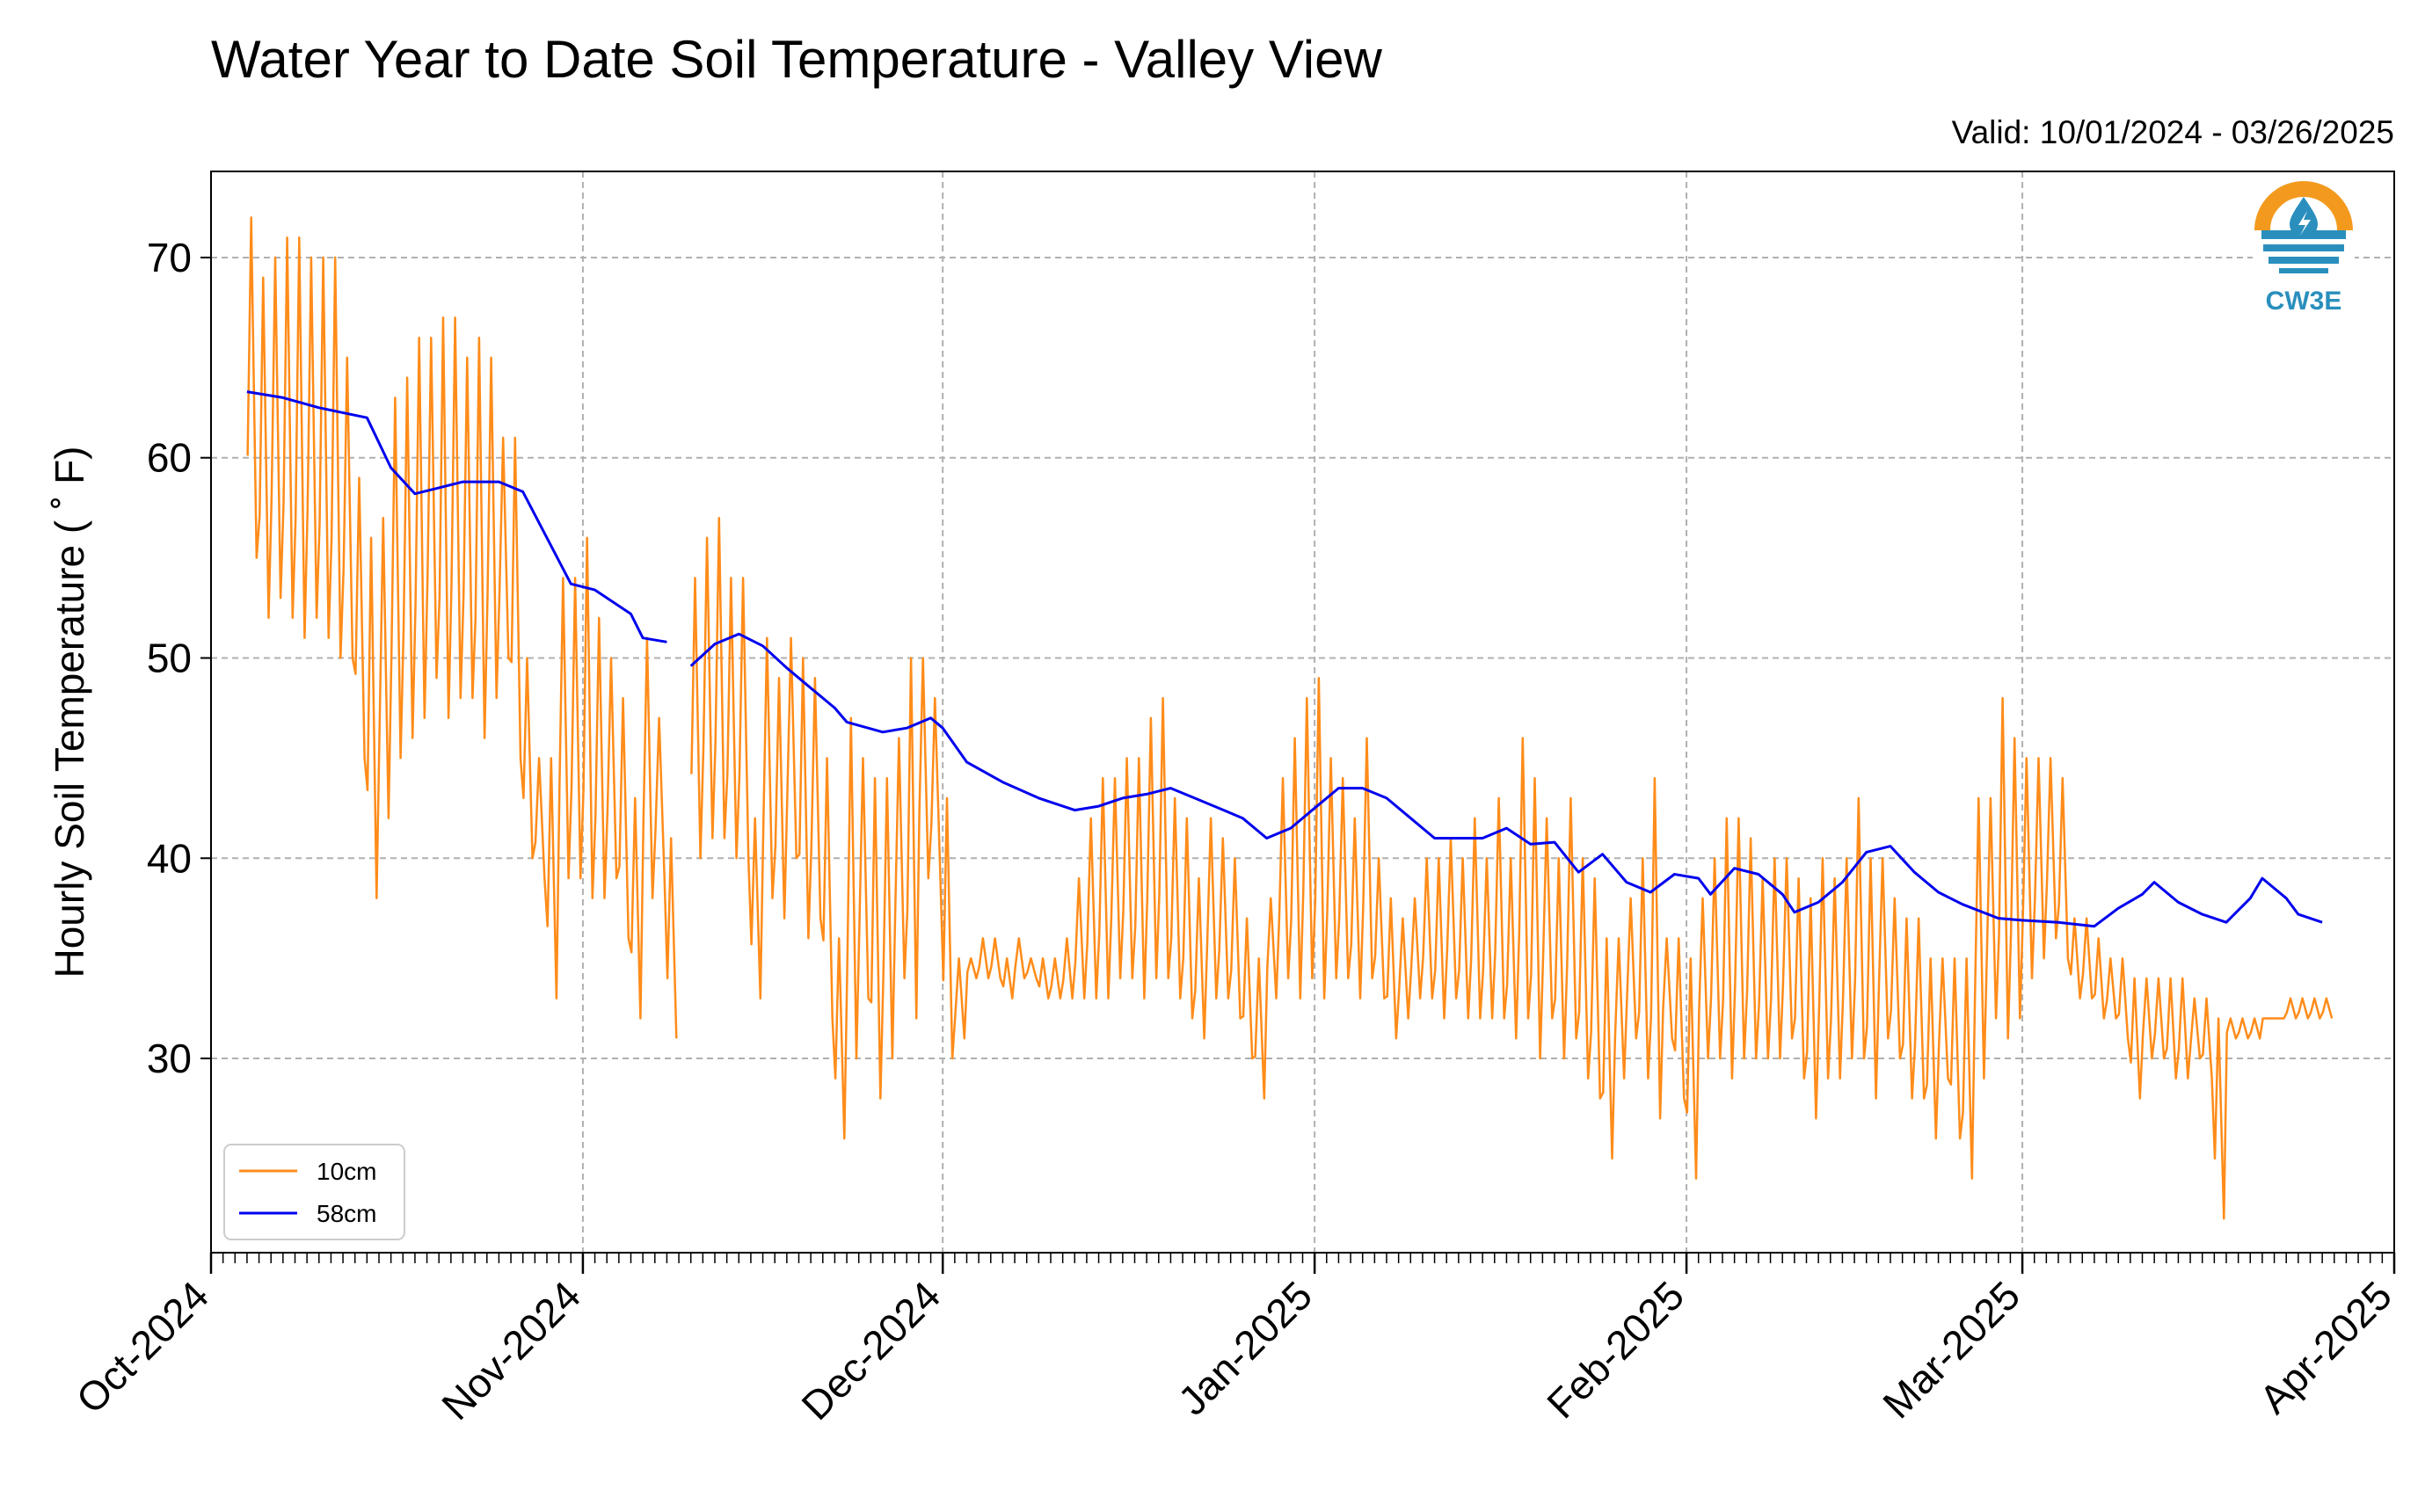 The height and width of the screenshot is (1512, 2425). I want to click on legend-box, so click(314, 1192).